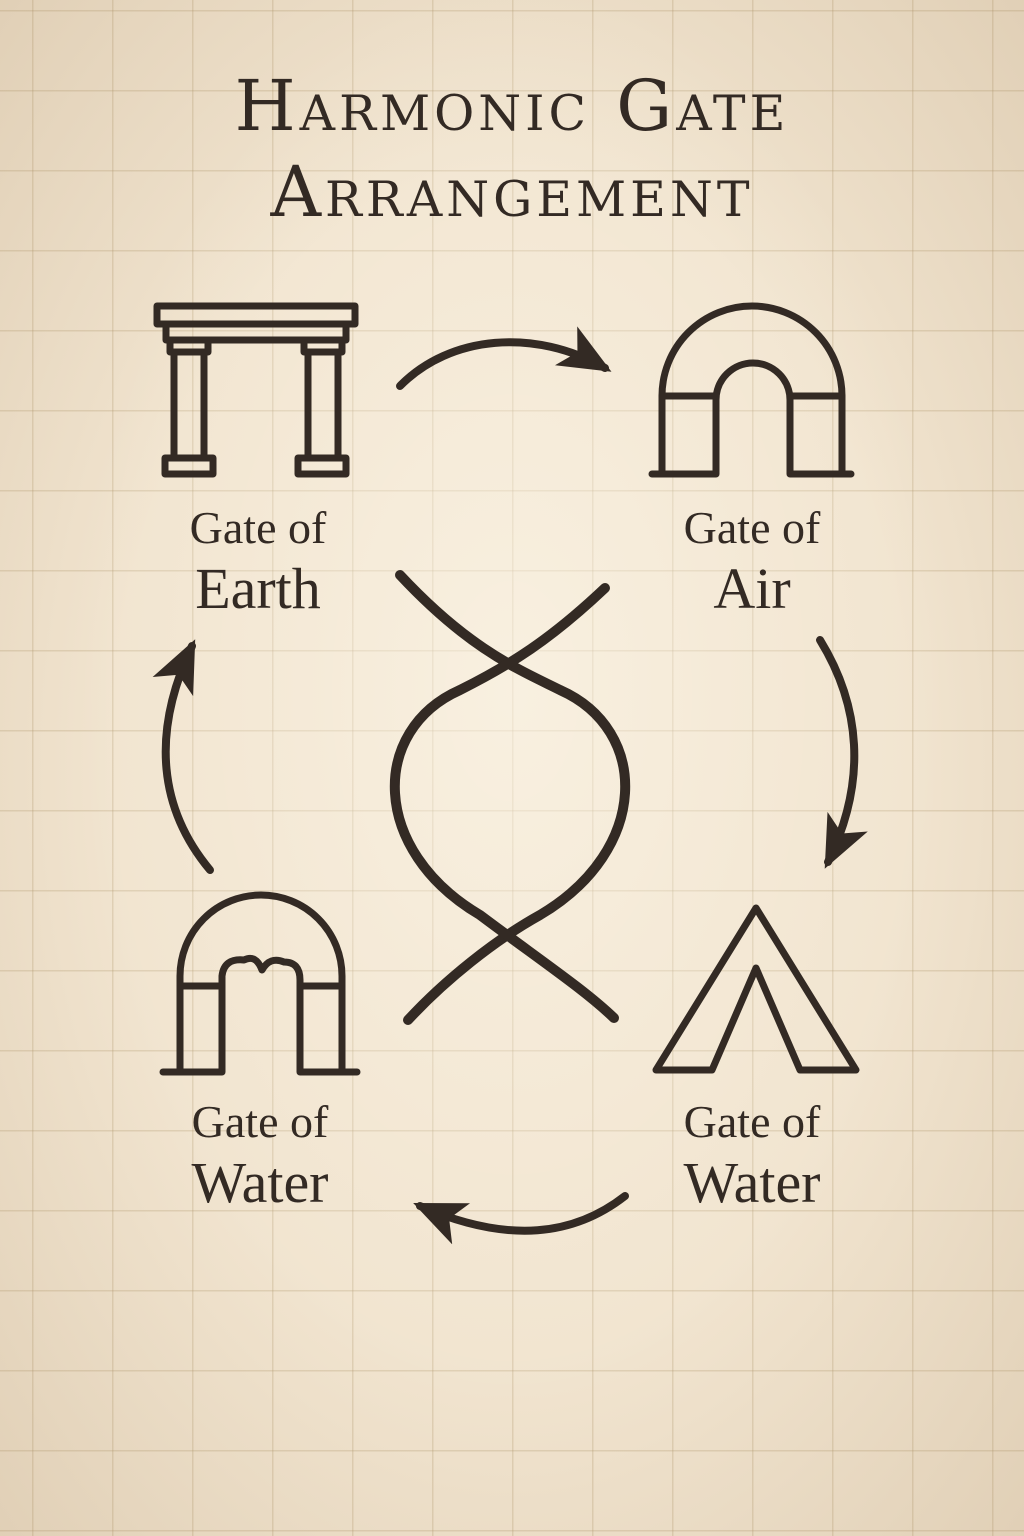 This screenshot has width=1024, height=1536. I want to click on interlaced-loop-icon, so click(510, 797).